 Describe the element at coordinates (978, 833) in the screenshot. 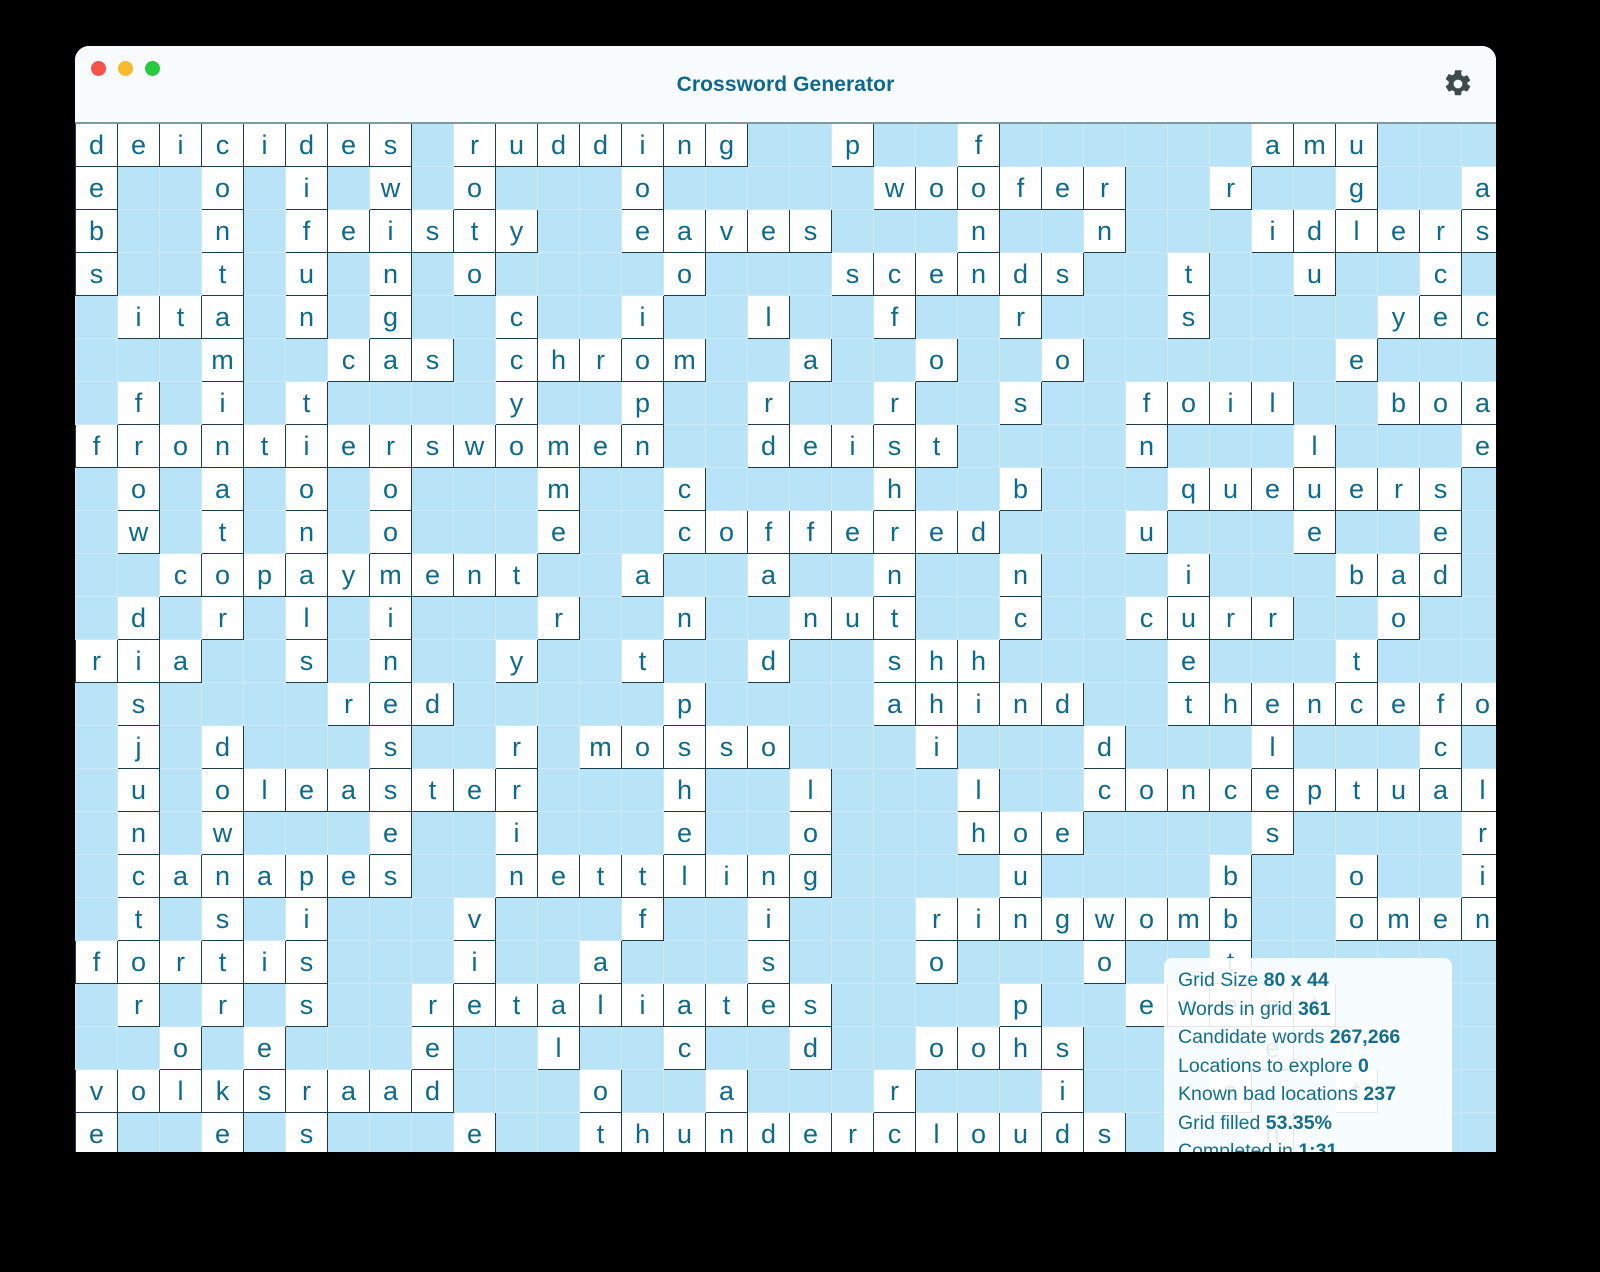

I see `crossword-cell-letter: h` at that location.